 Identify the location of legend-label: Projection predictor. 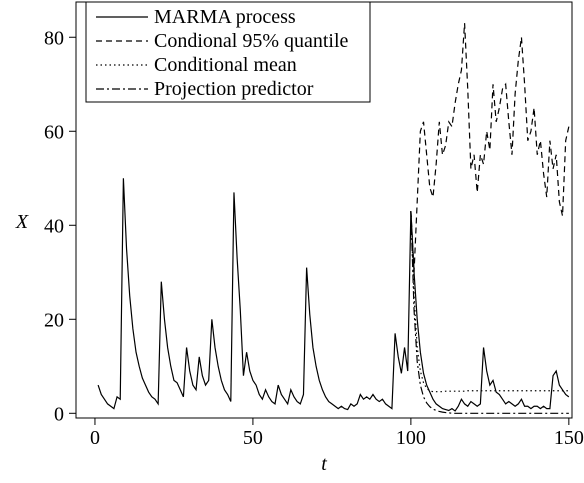
(234, 89).